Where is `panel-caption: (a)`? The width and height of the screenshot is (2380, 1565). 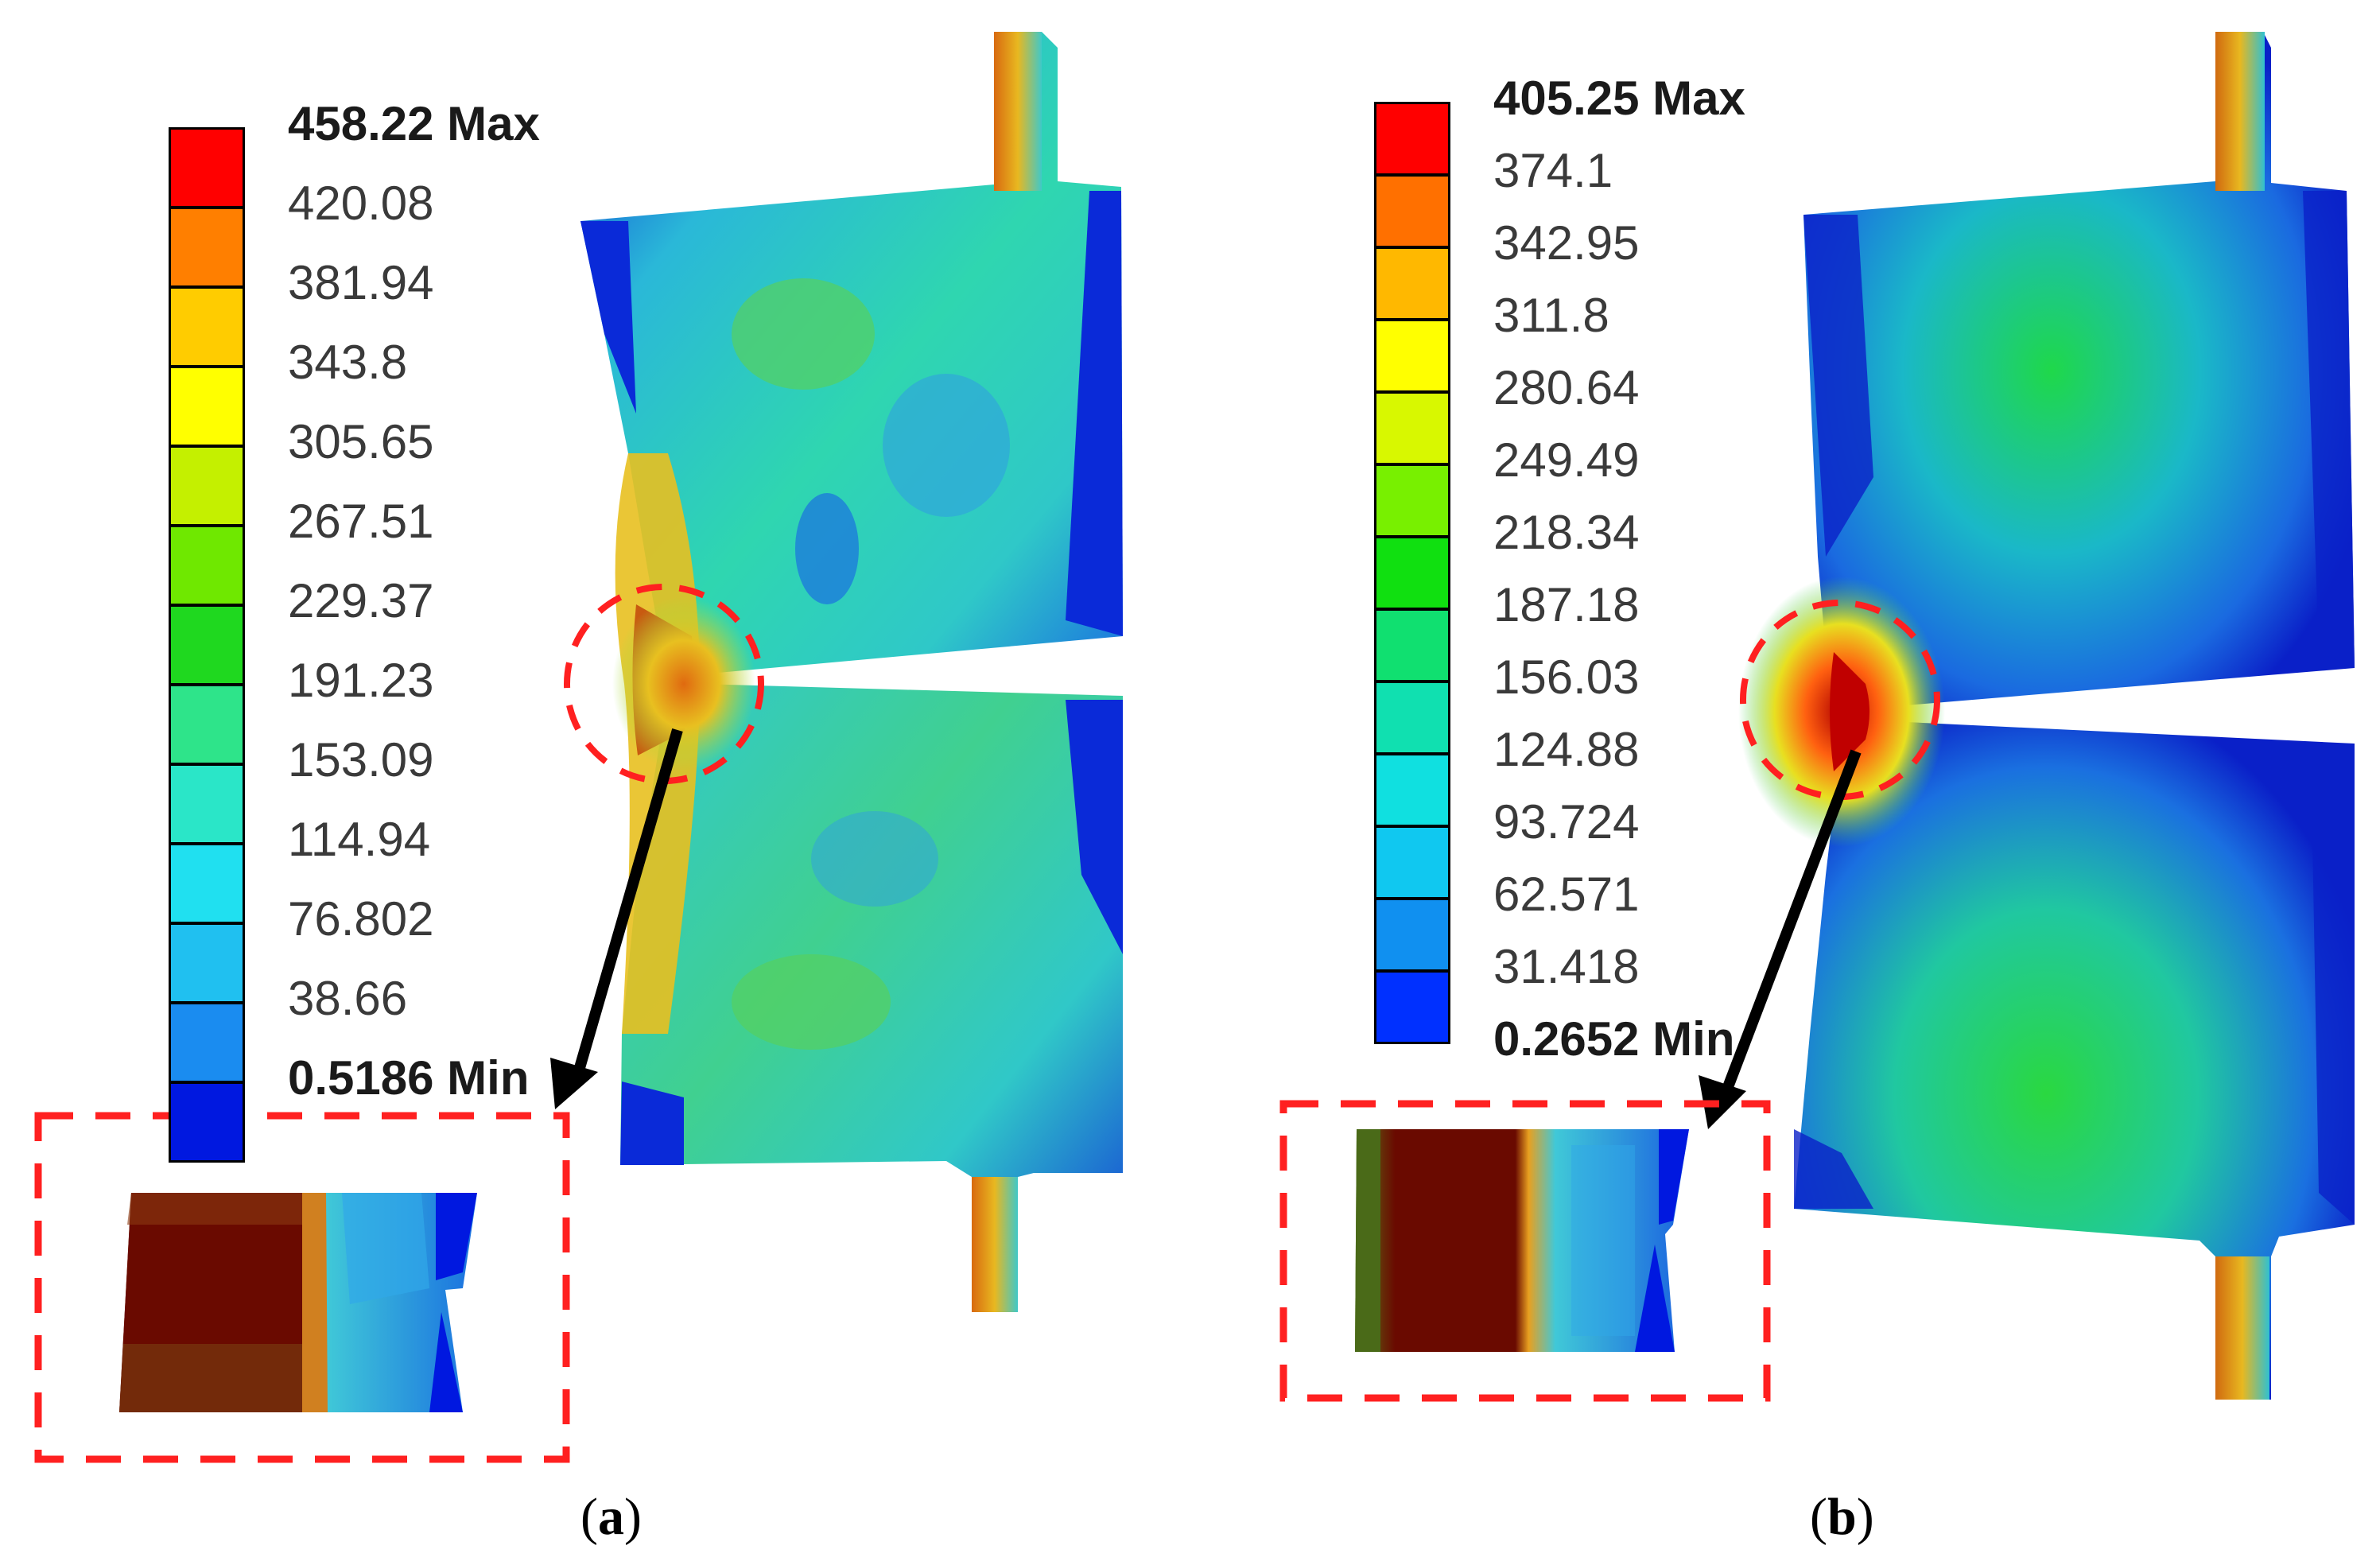 panel-caption: (a) is located at coordinates (611, 1517).